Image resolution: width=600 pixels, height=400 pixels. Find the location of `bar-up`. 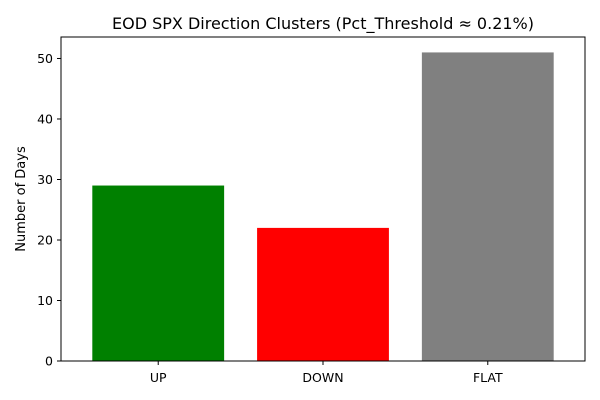

bar-up is located at coordinates (158, 273).